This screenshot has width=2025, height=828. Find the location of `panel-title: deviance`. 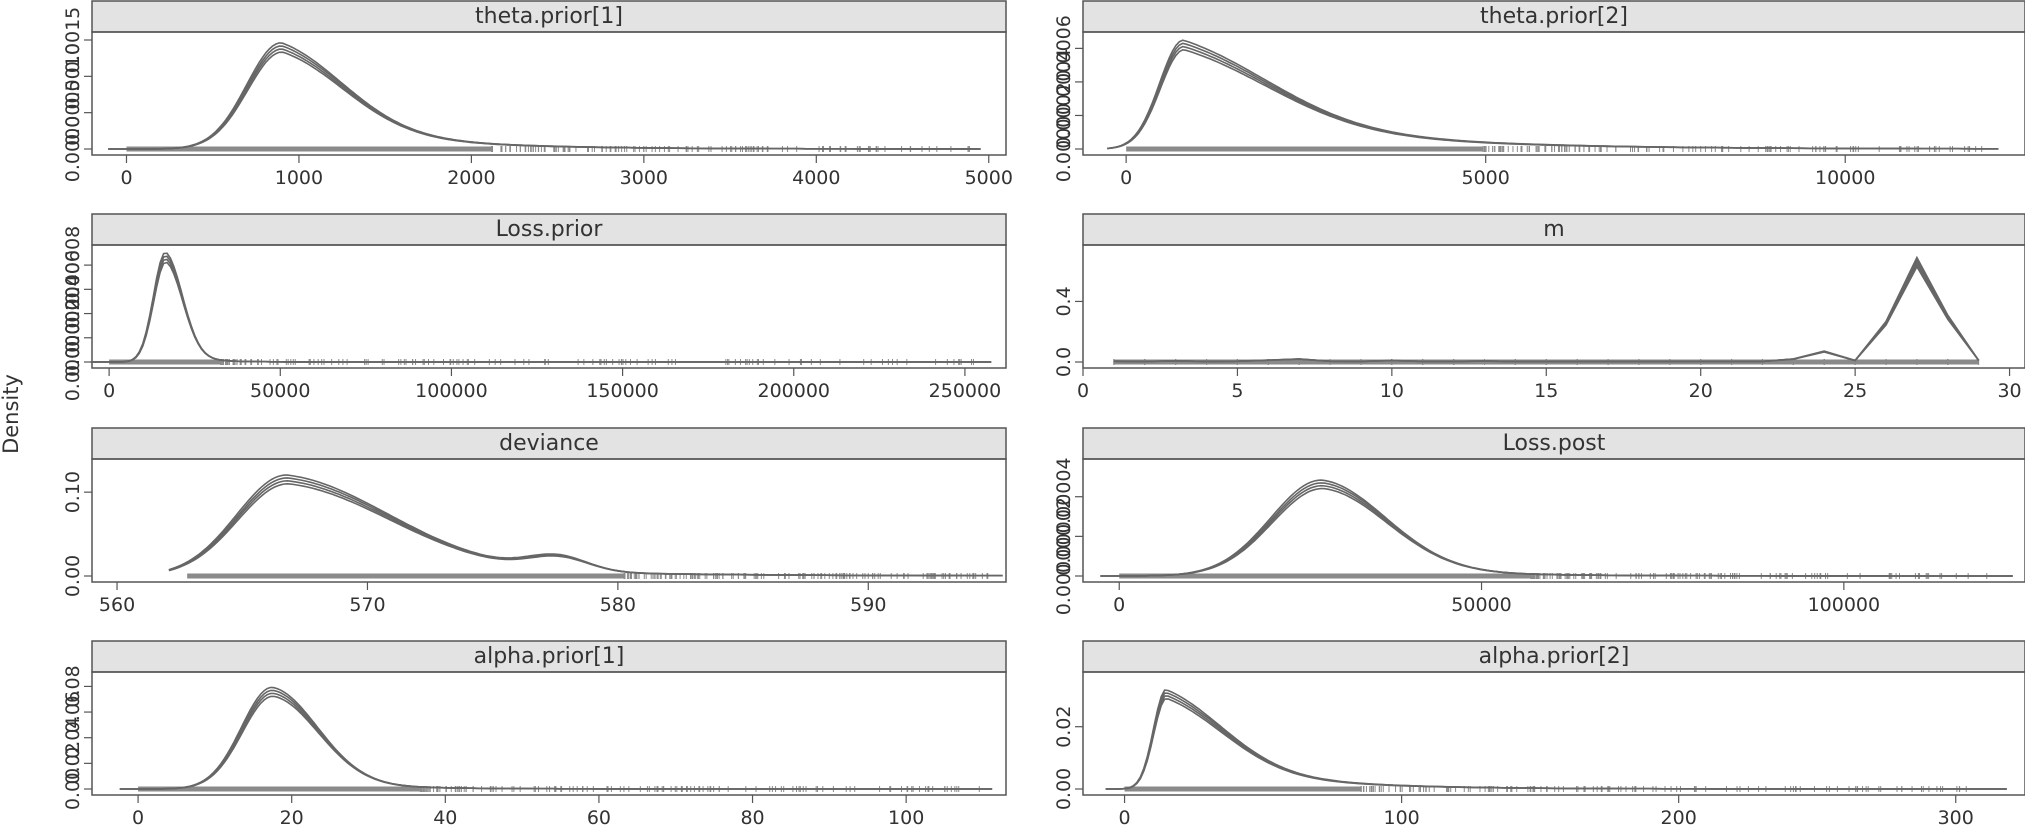

panel-title: deviance is located at coordinates (549, 443).